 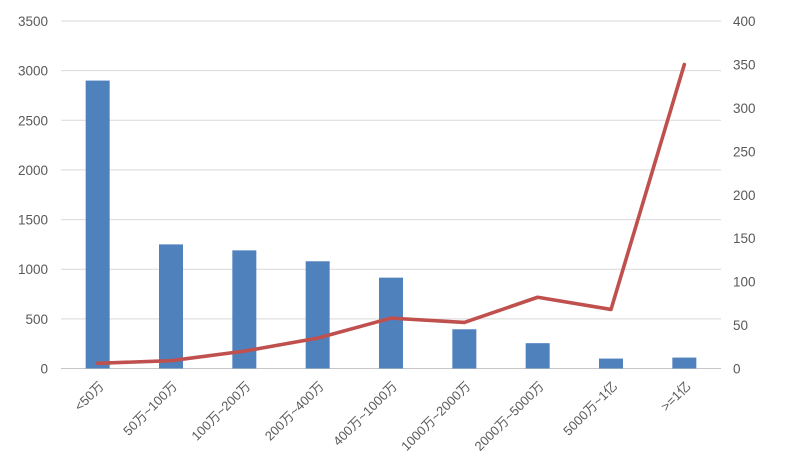 What do you see at coordinates (590, 409) in the screenshot?
I see `x-axis-label: 5000万~1亿` at bounding box center [590, 409].